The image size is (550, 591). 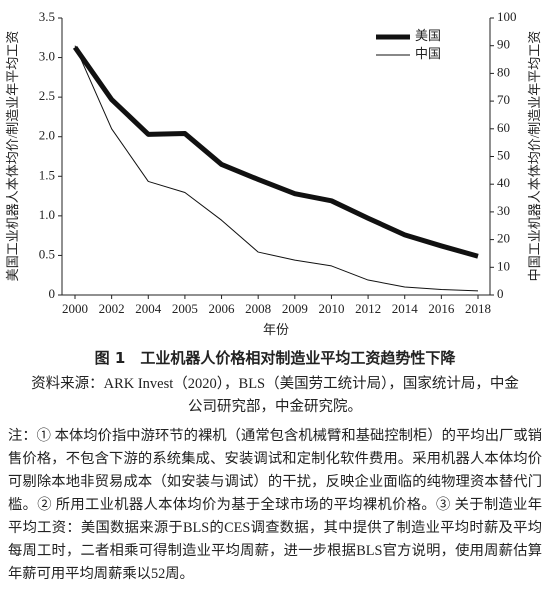 What do you see at coordinates (47, 253) in the screenshot?
I see `y-tick-label: 0.5` at bounding box center [47, 253].